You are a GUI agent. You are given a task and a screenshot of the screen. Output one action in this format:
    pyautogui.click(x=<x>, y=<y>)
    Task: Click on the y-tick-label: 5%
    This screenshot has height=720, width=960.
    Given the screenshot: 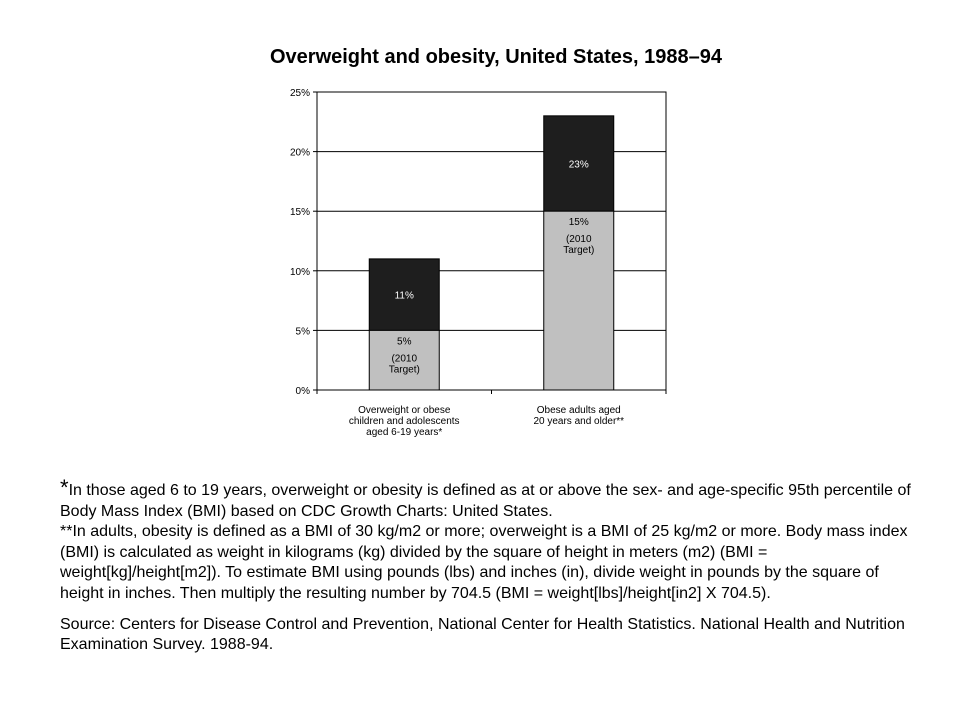 What is the action you would take?
    pyautogui.click(x=303, y=331)
    